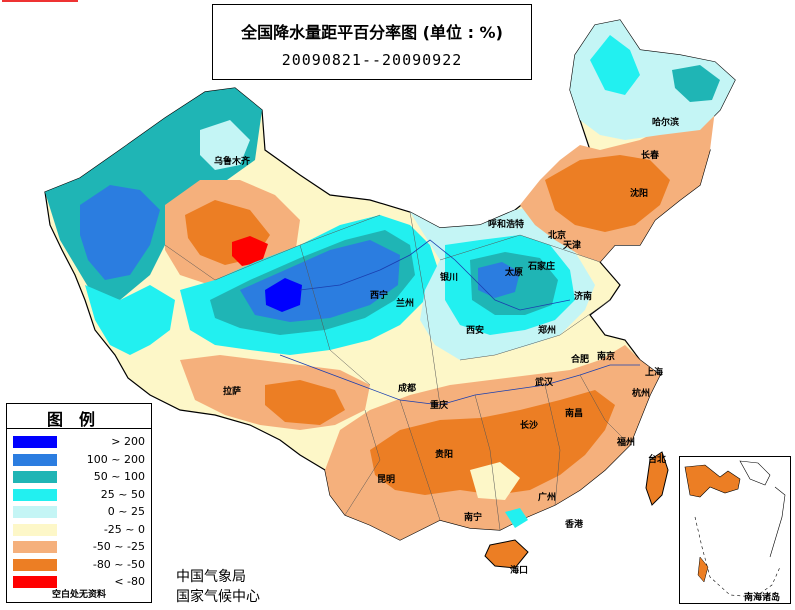 The image size is (795, 610). Describe the element at coordinates (506, 554) in the screenshot. I see `hainan-island` at that location.